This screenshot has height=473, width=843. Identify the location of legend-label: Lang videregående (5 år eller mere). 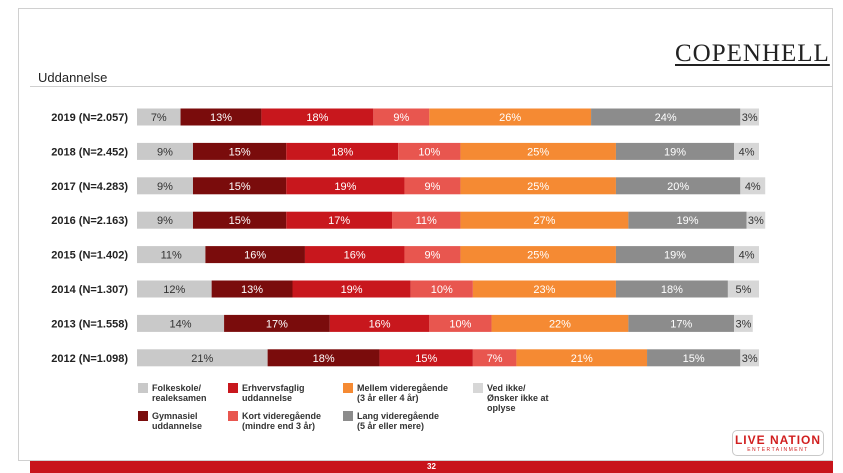
(398, 421).